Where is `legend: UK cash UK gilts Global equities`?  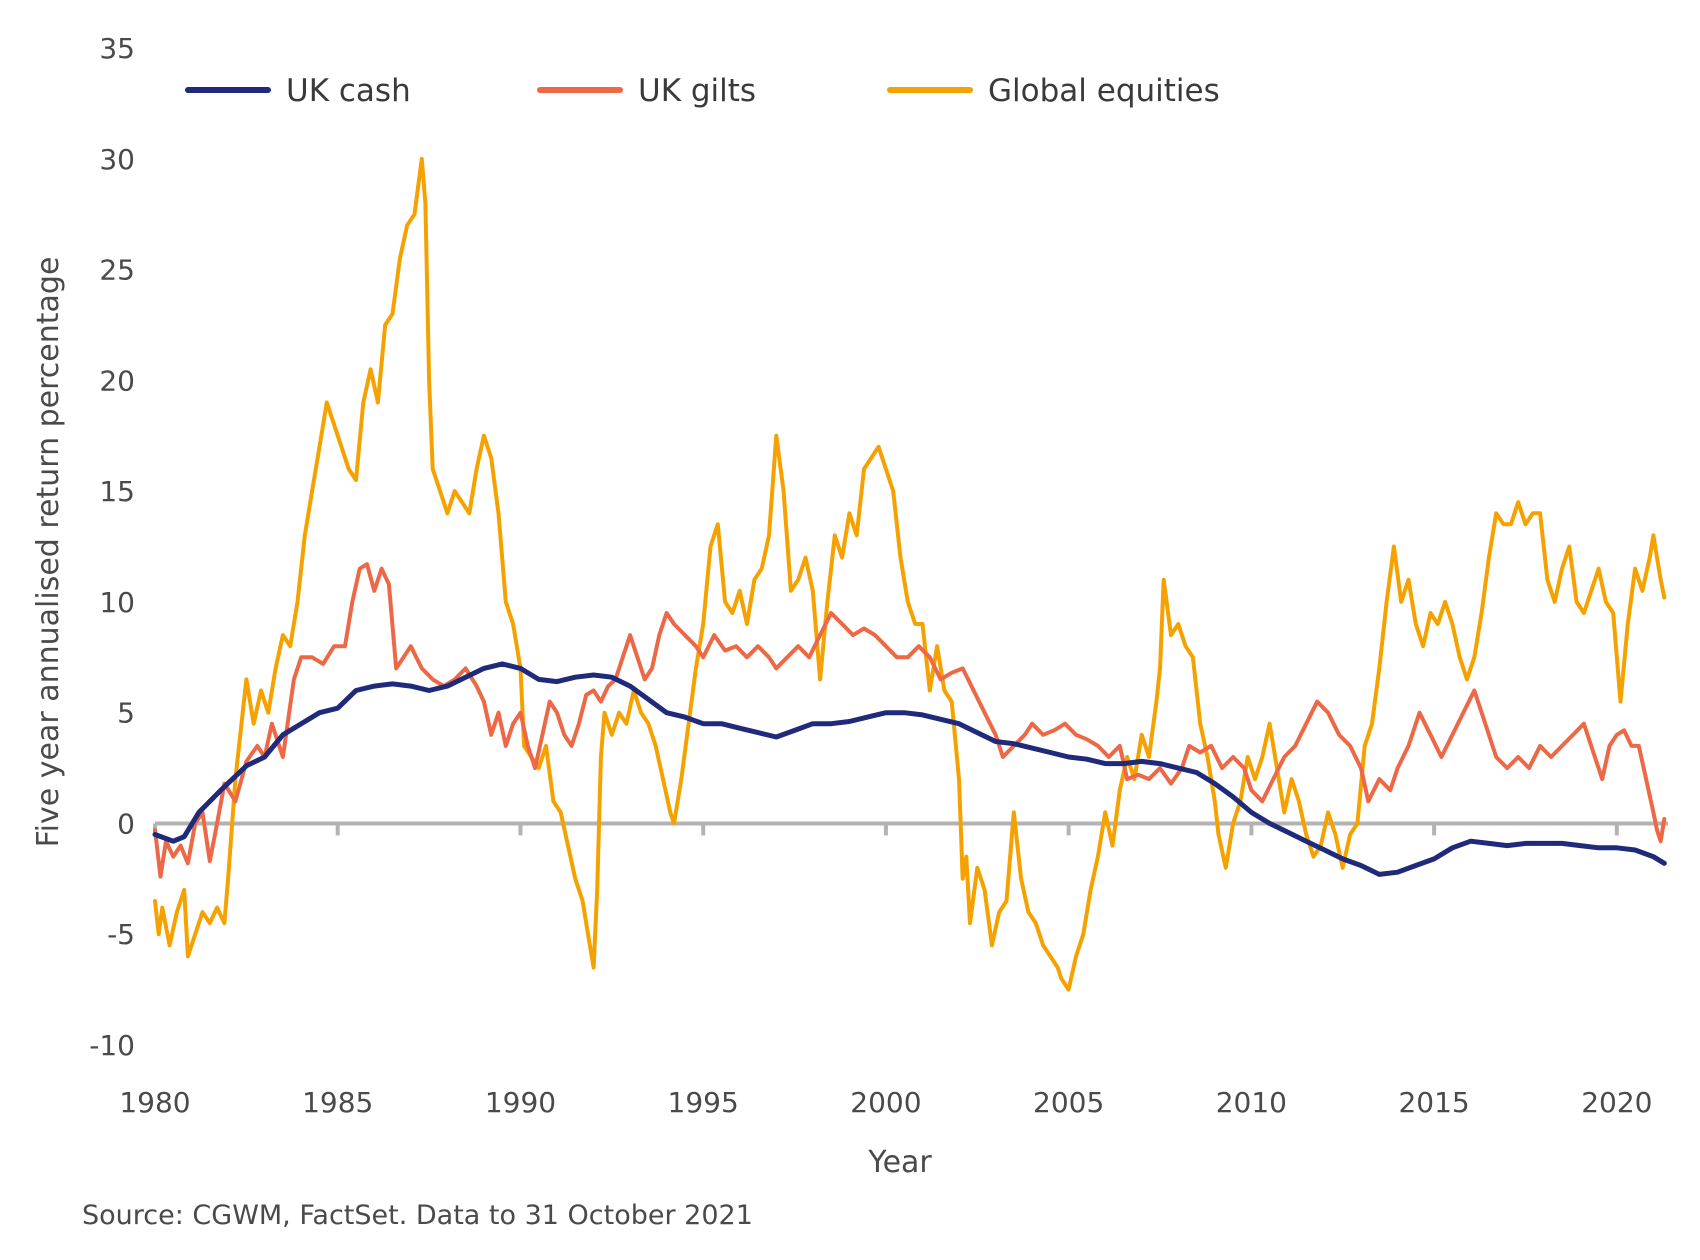 legend: UK cash UK gilts Global equities is located at coordinates (702, 91).